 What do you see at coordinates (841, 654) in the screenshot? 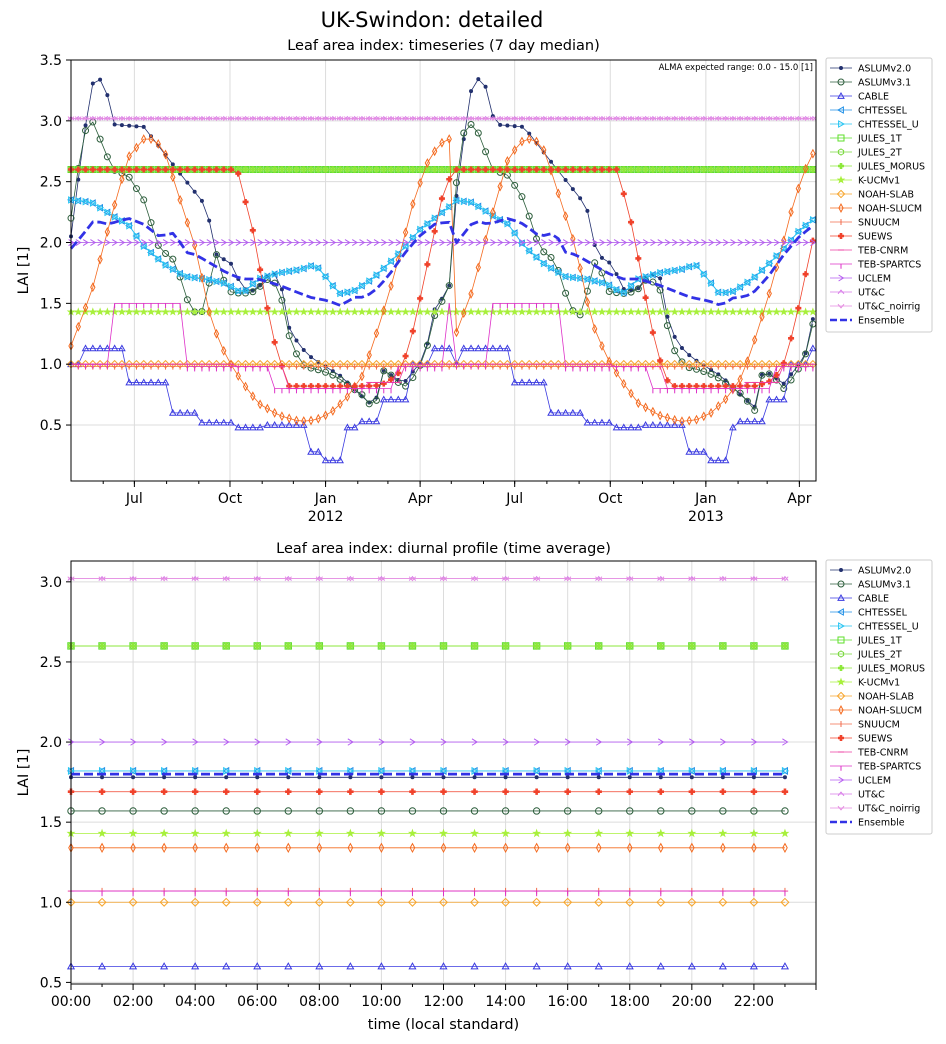
I see `legend-marker-jules-2t` at bounding box center [841, 654].